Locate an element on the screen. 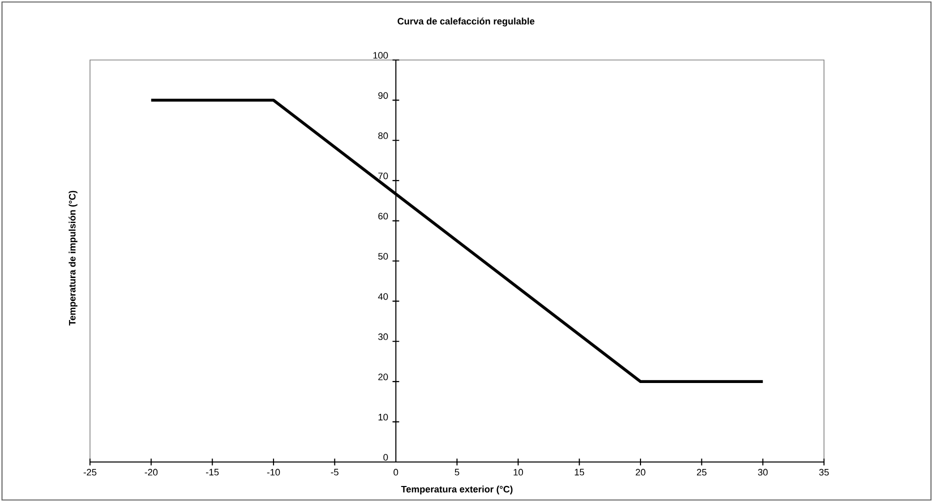  x-axis-title: Temperatura exterior (°C) is located at coordinates (456, 490).